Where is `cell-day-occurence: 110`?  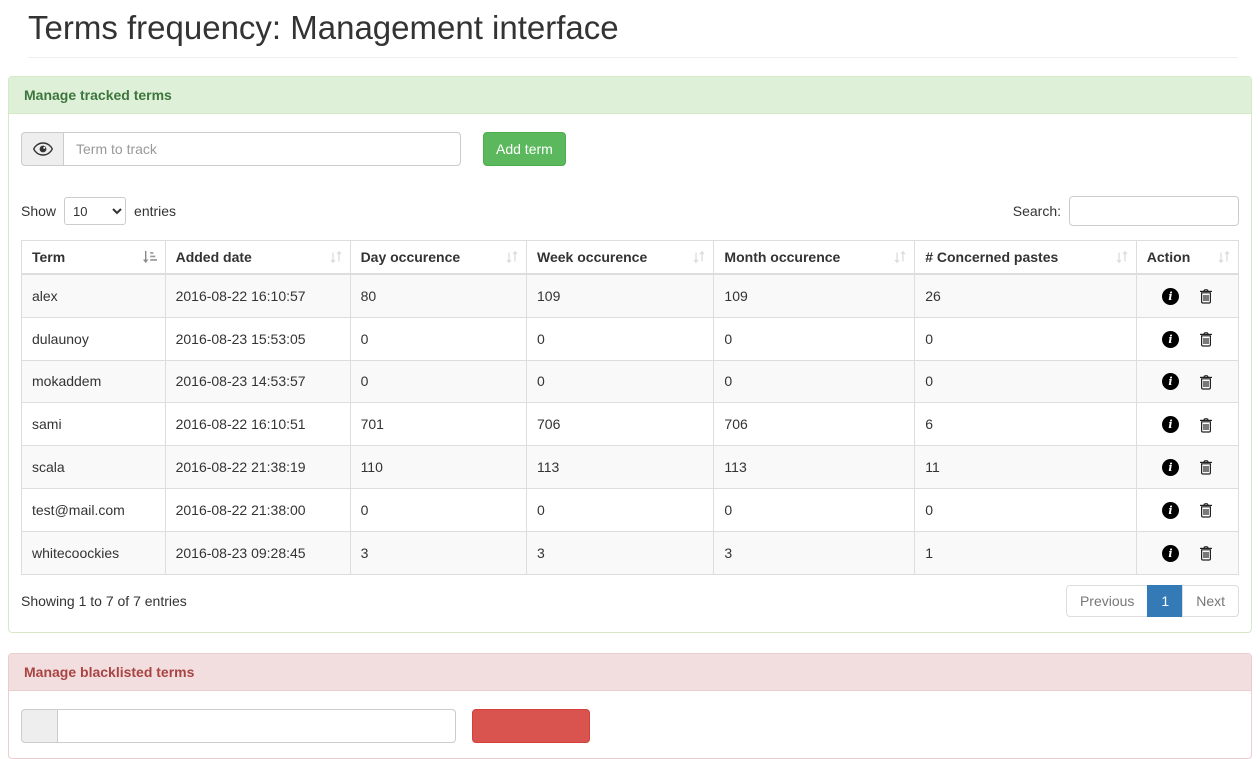 cell-day-occurence: 110 is located at coordinates (438, 467).